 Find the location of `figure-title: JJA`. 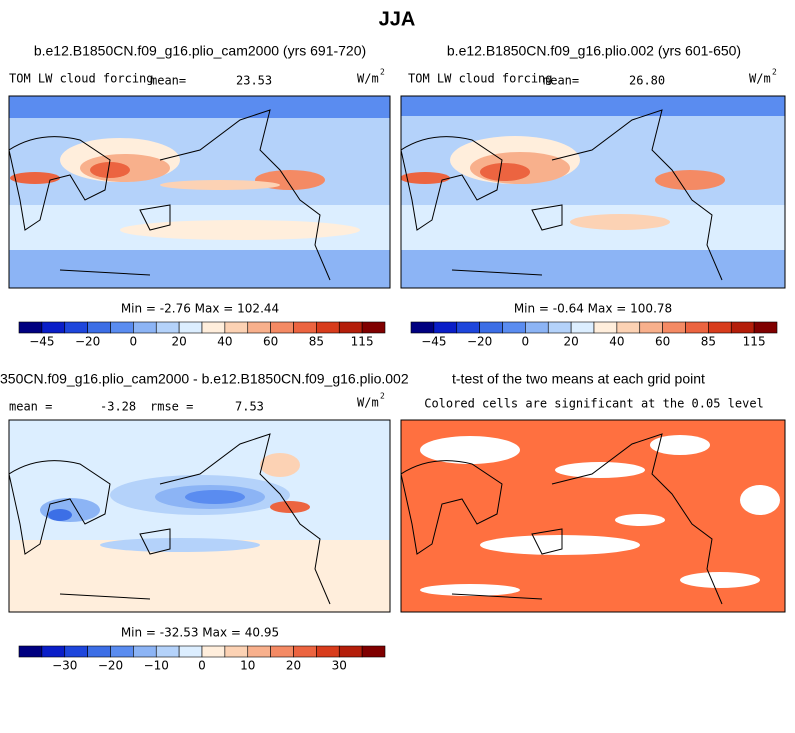

figure-title: JJA is located at coordinates (397, 19).